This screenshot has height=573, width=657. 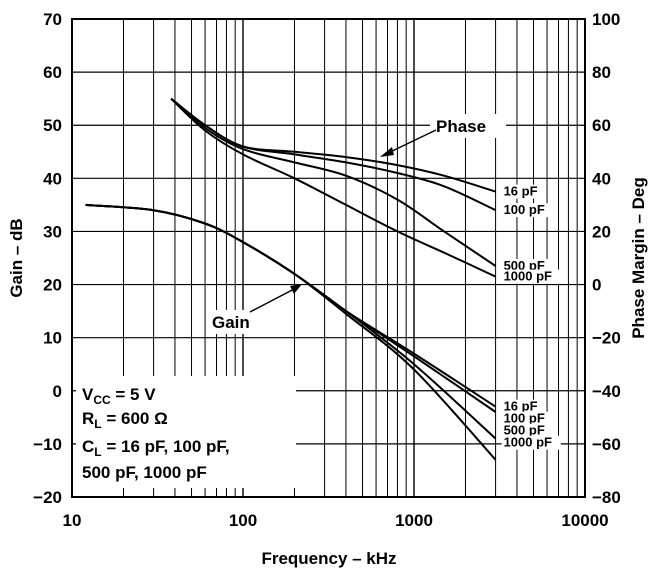 I want to click on y-tick-label-right: 20, so click(x=601, y=231).